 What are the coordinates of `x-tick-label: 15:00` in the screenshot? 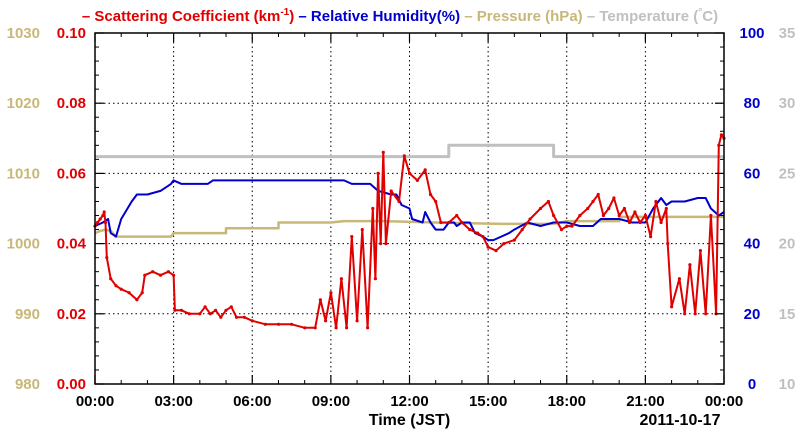 It's located at (488, 401).